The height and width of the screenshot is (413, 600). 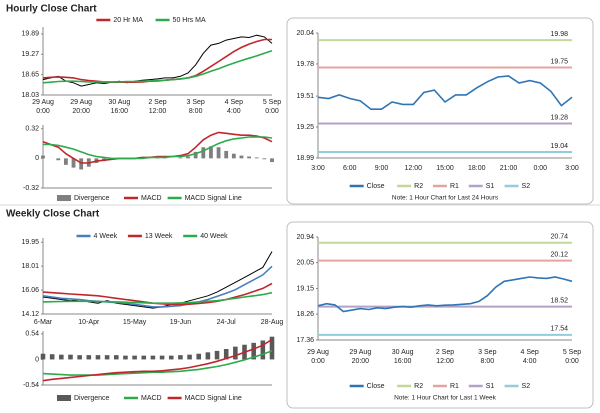 I want to click on y-tick-label: 19.89, so click(x=30, y=34).